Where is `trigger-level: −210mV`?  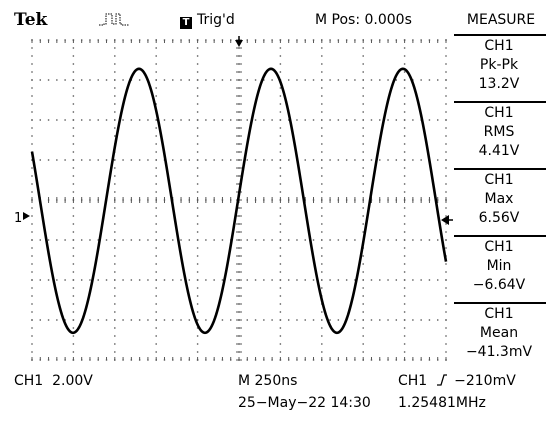 trigger-level: −210mV is located at coordinates (485, 381).